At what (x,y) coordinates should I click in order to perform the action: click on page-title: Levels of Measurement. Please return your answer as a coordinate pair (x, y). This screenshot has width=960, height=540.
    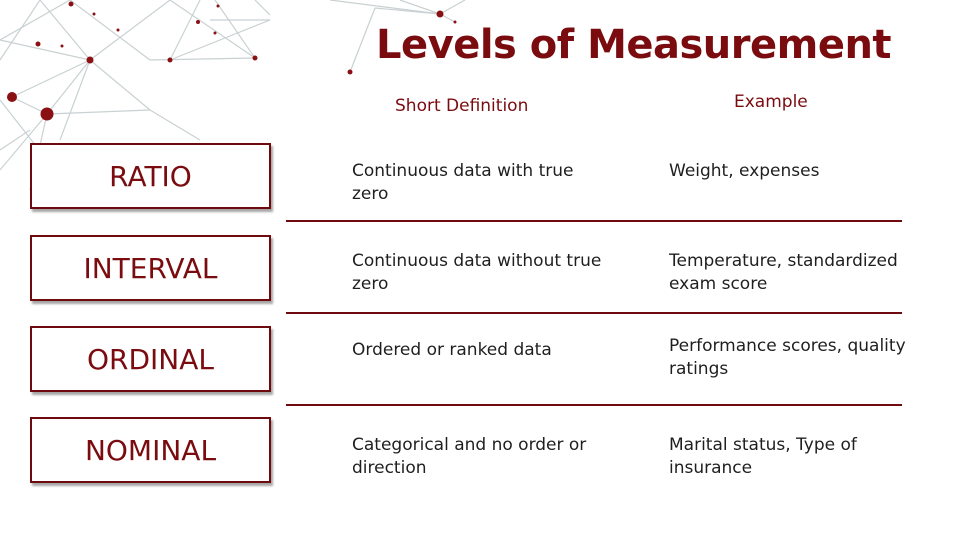
    Looking at the image, I should click on (634, 45).